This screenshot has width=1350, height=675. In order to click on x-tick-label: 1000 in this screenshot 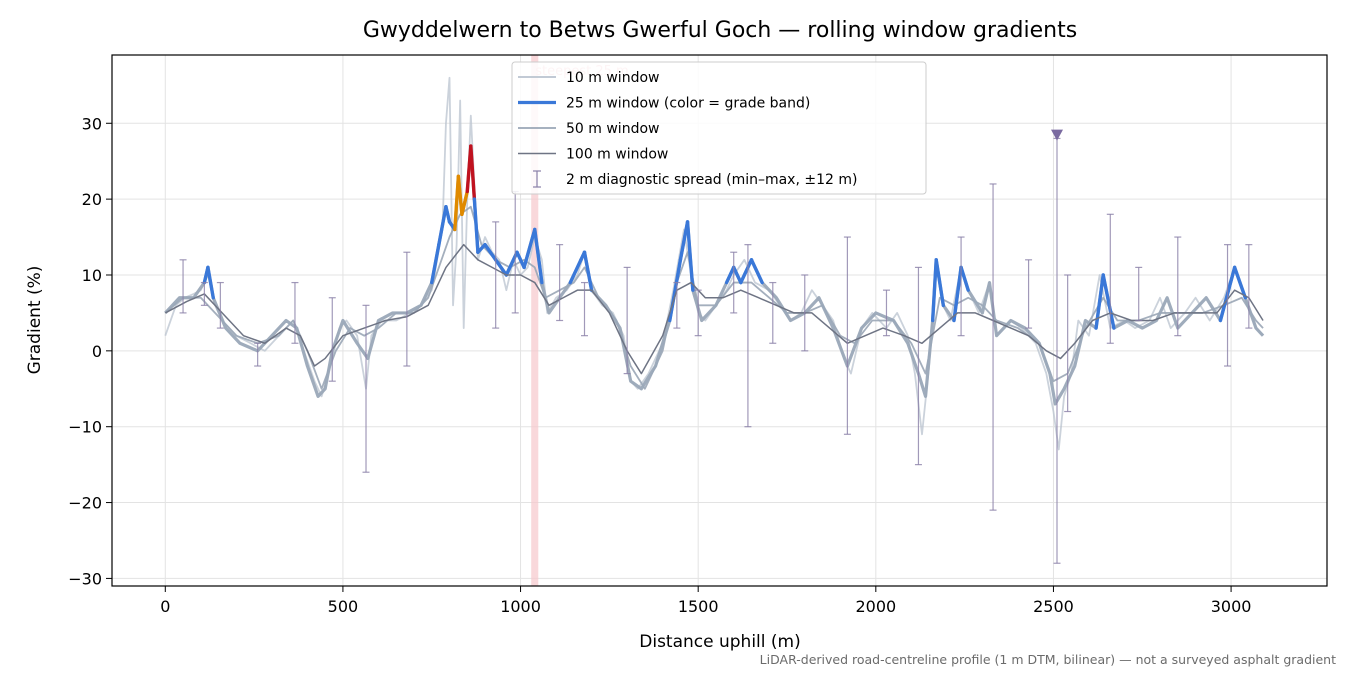, I will do `click(520, 606)`.